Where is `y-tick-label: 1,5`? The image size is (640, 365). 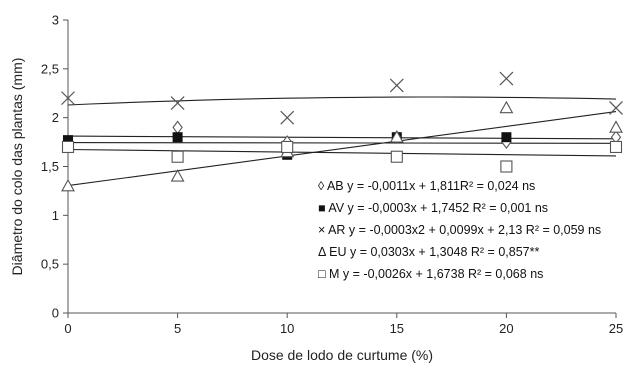
y-tick-label: 1,5 is located at coordinates (50, 166).